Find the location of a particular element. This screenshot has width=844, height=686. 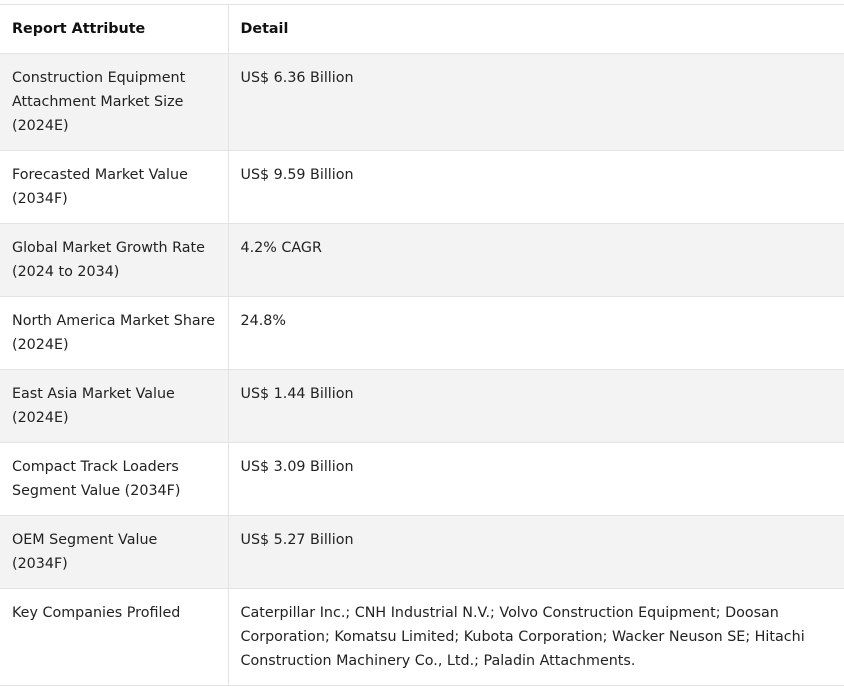

table-row: North America Market Share (2024E) 24.8% is located at coordinates (422, 333).